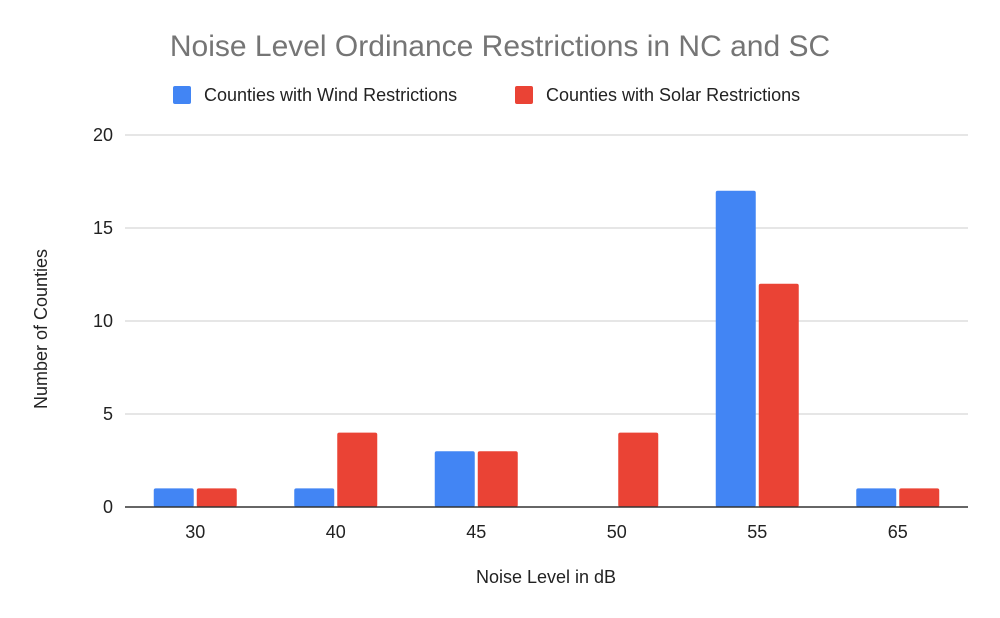 The width and height of the screenshot is (1000, 618). I want to click on x-tick-label: 65, so click(898, 532).